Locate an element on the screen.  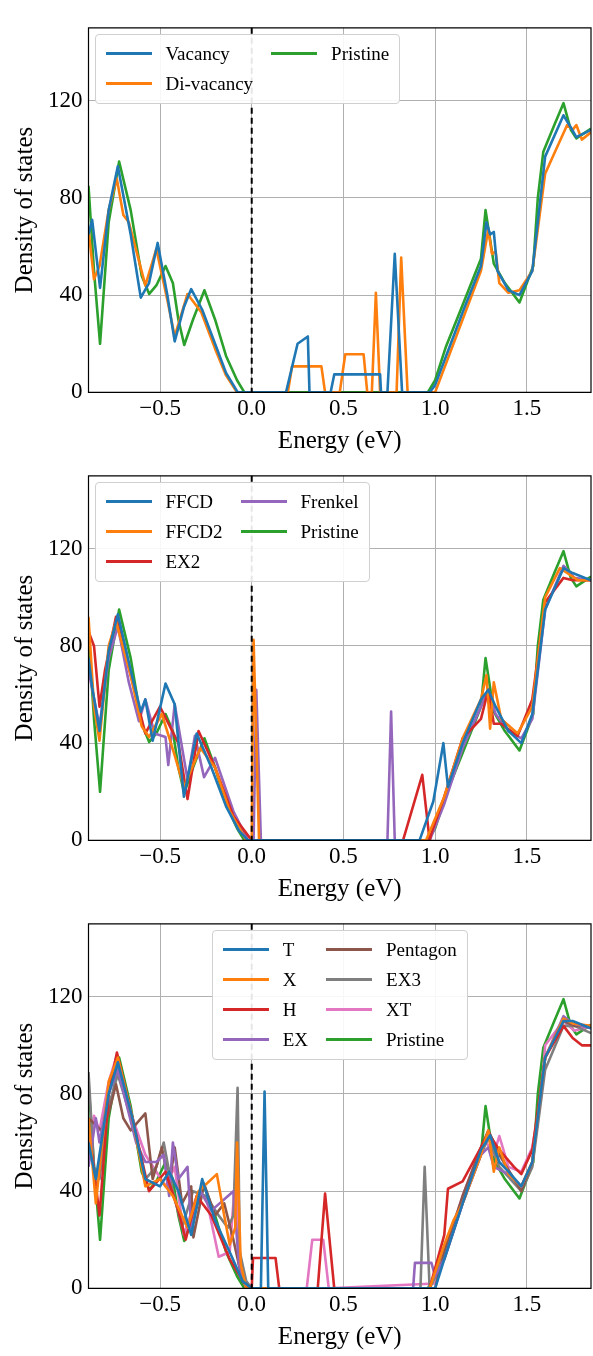
legend-label: Pentagon is located at coordinates (421, 949).